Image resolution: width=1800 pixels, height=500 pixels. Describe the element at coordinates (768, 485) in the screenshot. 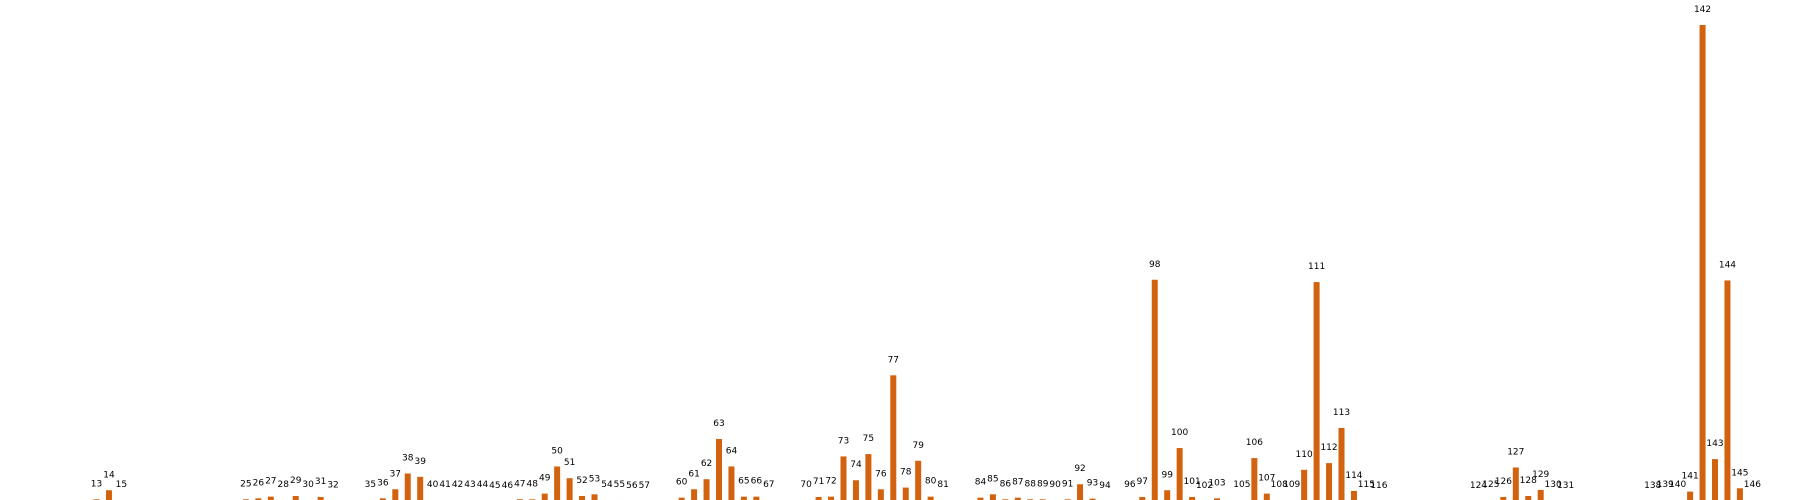

I see `bar-label-67: 67` at that location.